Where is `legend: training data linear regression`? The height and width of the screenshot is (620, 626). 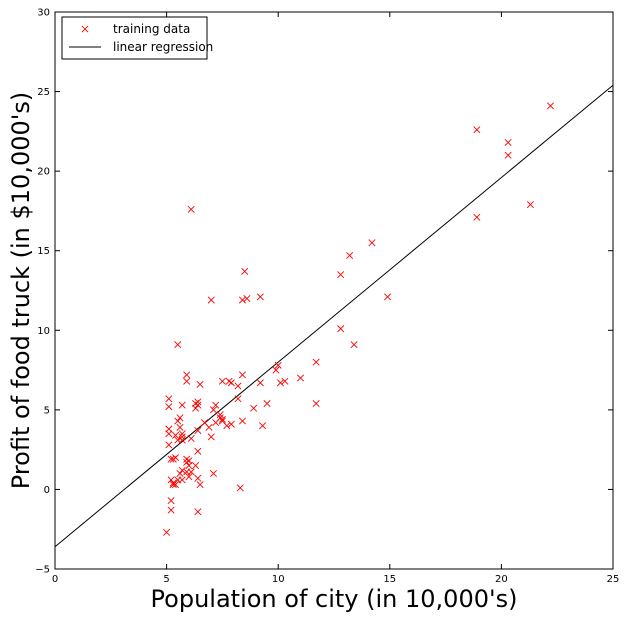 legend: training data linear regression is located at coordinates (137, 38).